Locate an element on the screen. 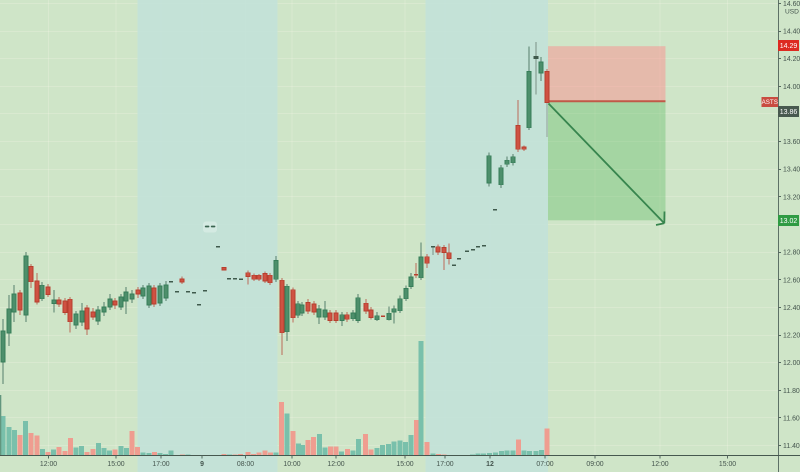 This screenshot has height=472, width=800. svg-text: USD is located at coordinates (792, 12).